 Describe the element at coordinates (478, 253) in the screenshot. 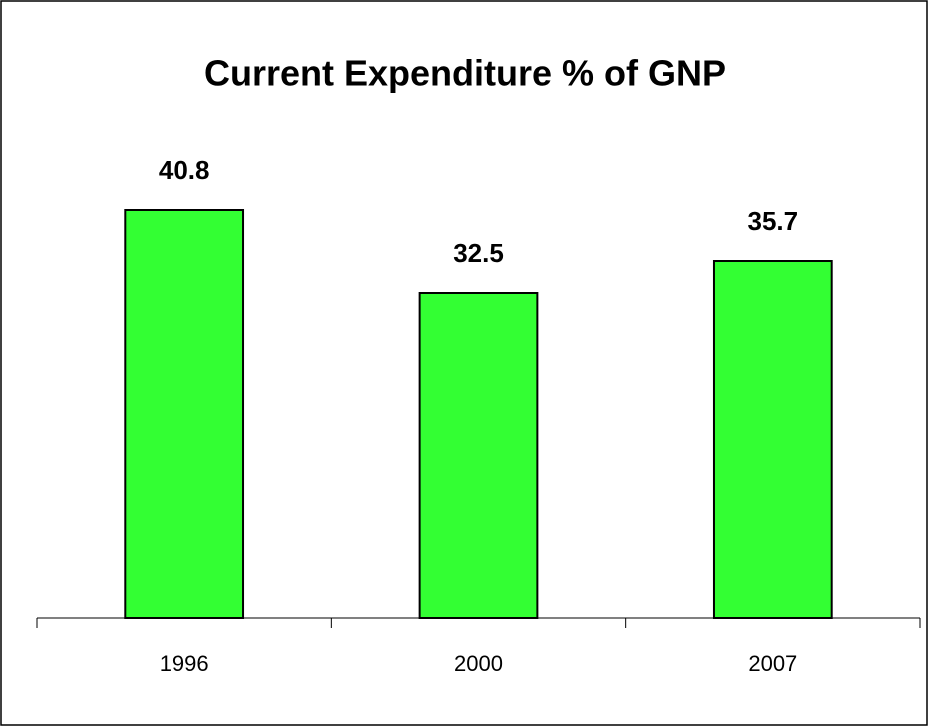

I see `data-label: 32.5` at that location.